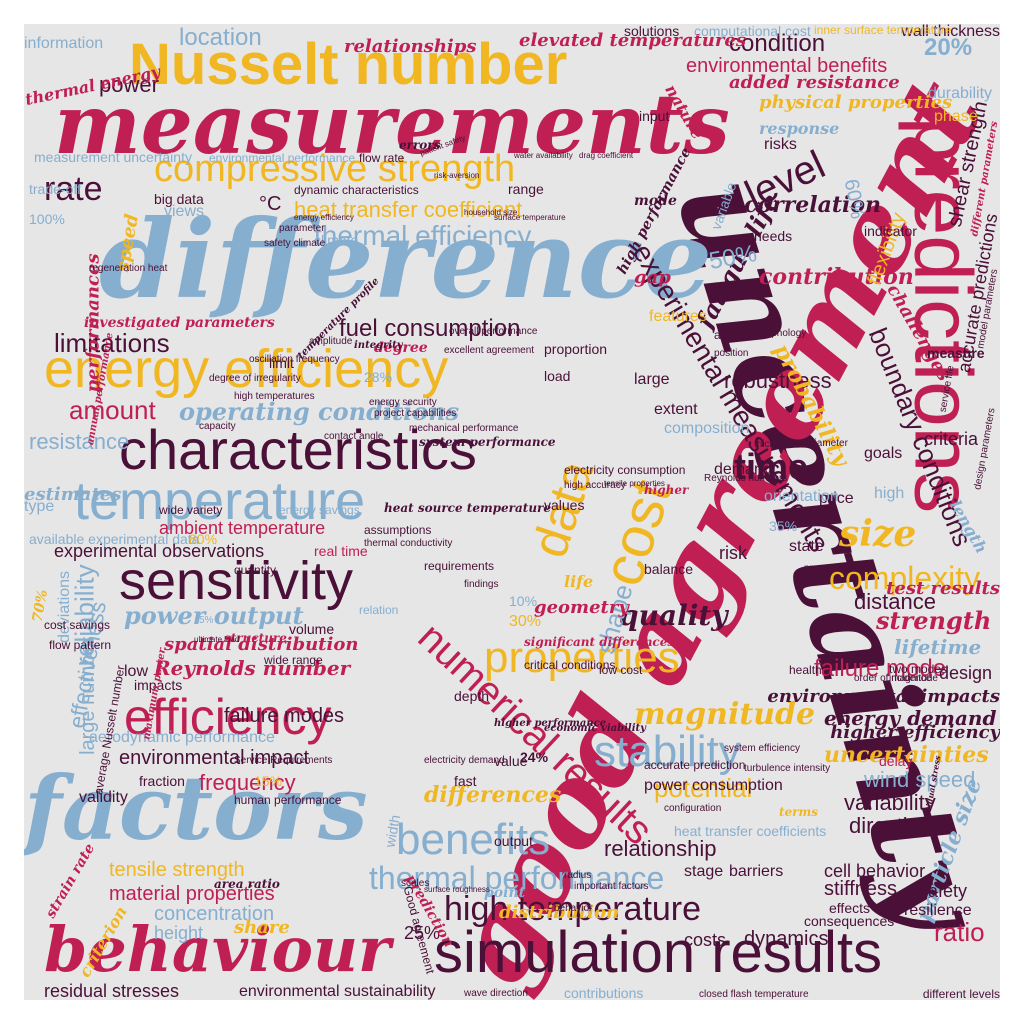 The height and width of the screenshot is (1024, 1024). Describe the element at coordinates (578, 875) in the screenshot. I see `word-radius: radius` at that location.